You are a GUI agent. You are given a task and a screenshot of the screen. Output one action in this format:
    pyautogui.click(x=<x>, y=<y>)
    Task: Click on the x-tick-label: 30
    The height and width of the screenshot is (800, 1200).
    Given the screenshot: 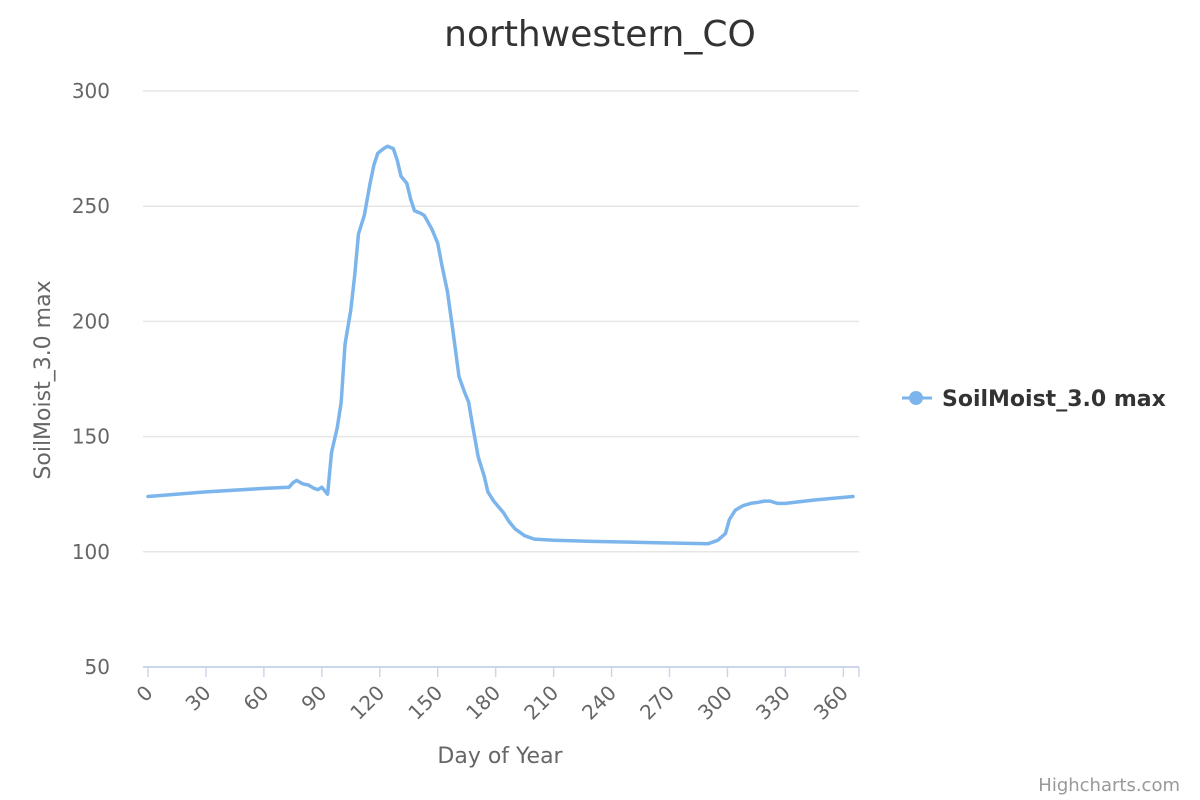 What is the action you would take?
    pyautogui.click(x=198, y=698)
    